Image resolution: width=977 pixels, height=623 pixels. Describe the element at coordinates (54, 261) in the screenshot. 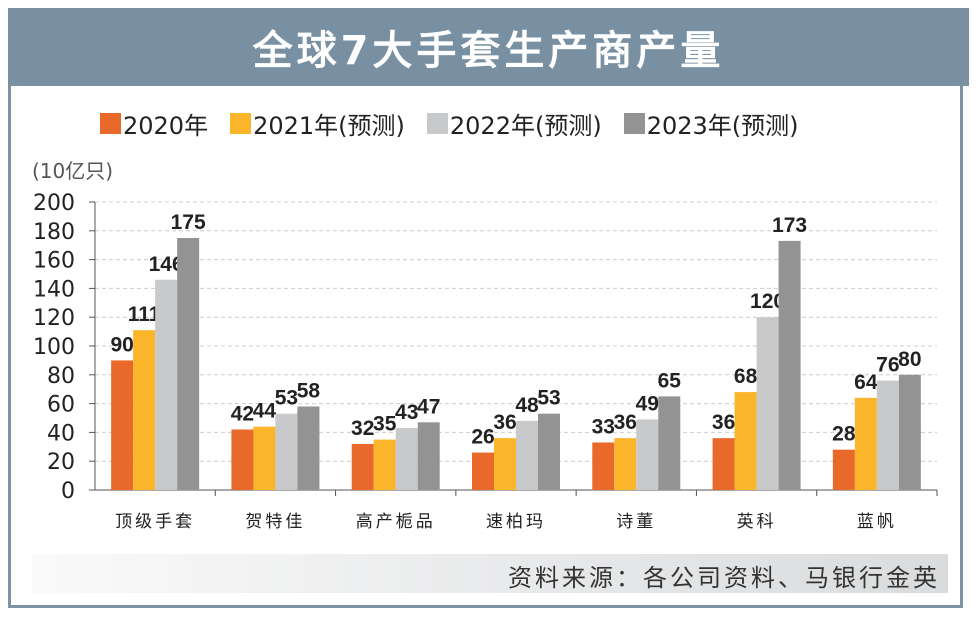

I see `y-tick-label: 160` at that location.